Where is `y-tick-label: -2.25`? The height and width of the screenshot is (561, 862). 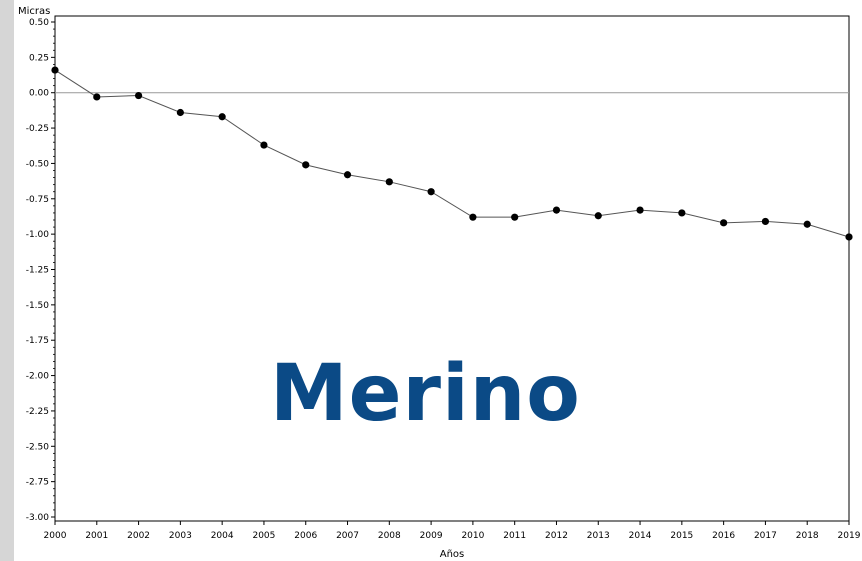 y-tick-label: -2.25 is located at coordinates (37, 412).